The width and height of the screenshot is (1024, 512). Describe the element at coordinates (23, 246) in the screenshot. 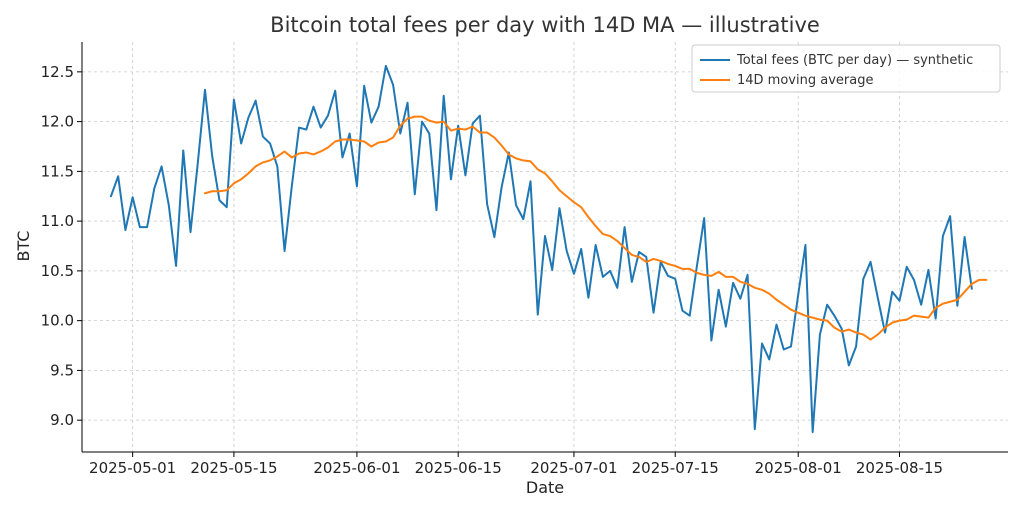

I see `y-axis-title: BTC` at that location.